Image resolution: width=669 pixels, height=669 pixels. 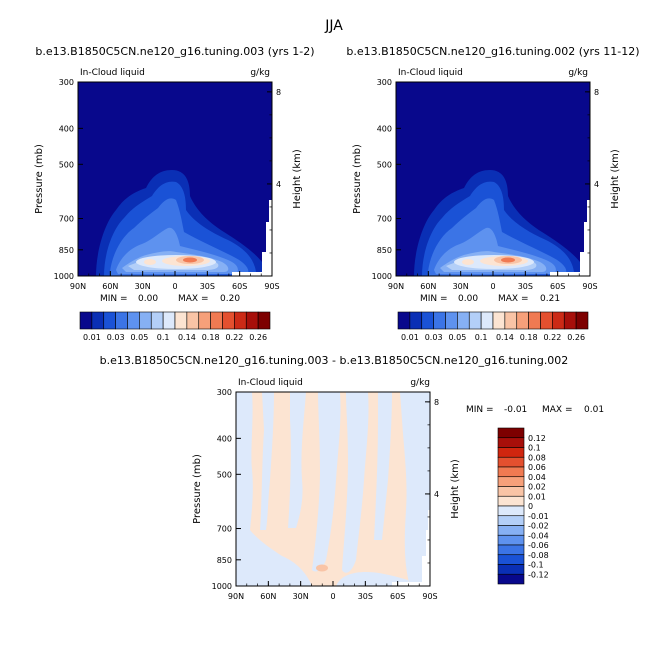 I want to click on panel-diff-field, so click(x=333, y=489).